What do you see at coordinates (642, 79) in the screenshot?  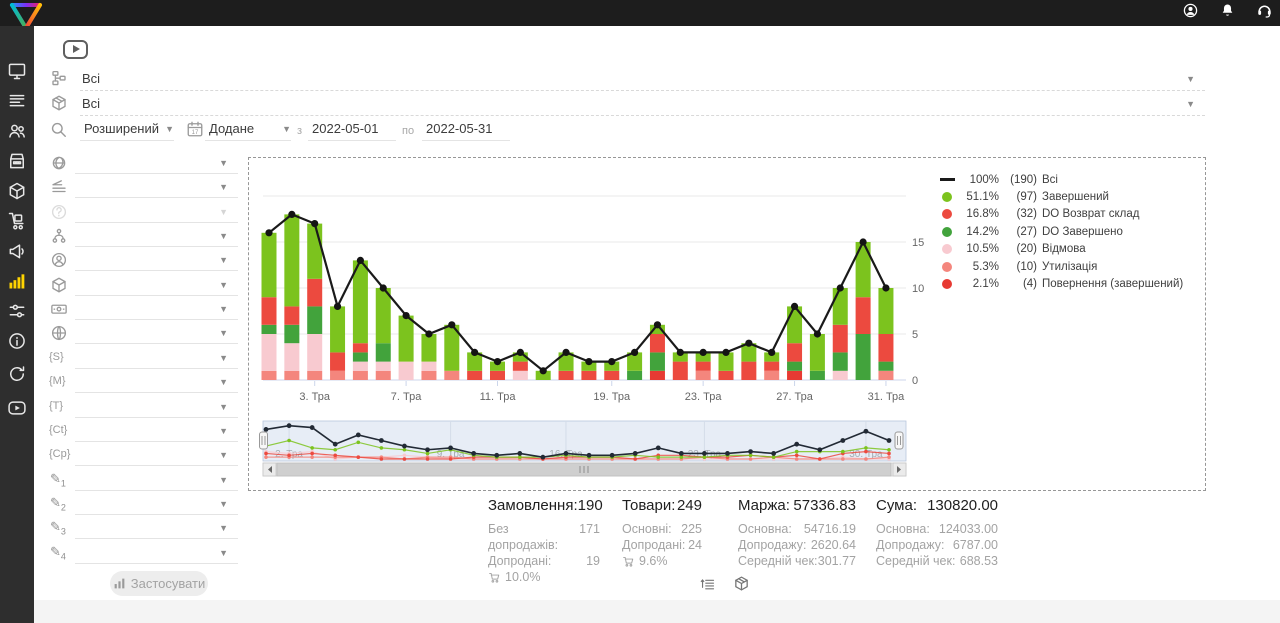 I see `status-group-select: Всі ▼` at bounding box center [642, 79].